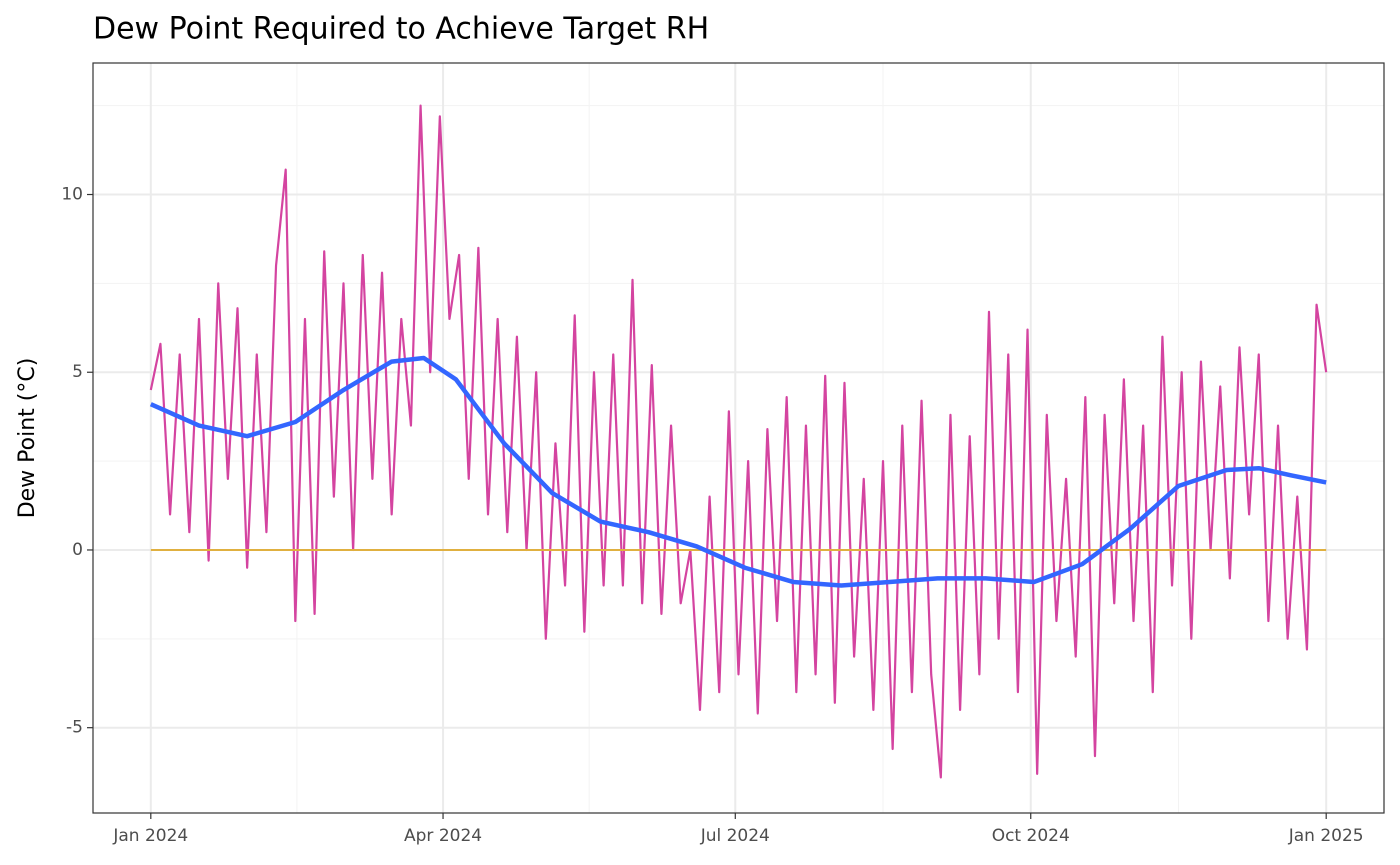  What do you see at coordinates (72, 195) in the screenshot?
I see `y-tick-label: 10` at bounding box center [72, 195].